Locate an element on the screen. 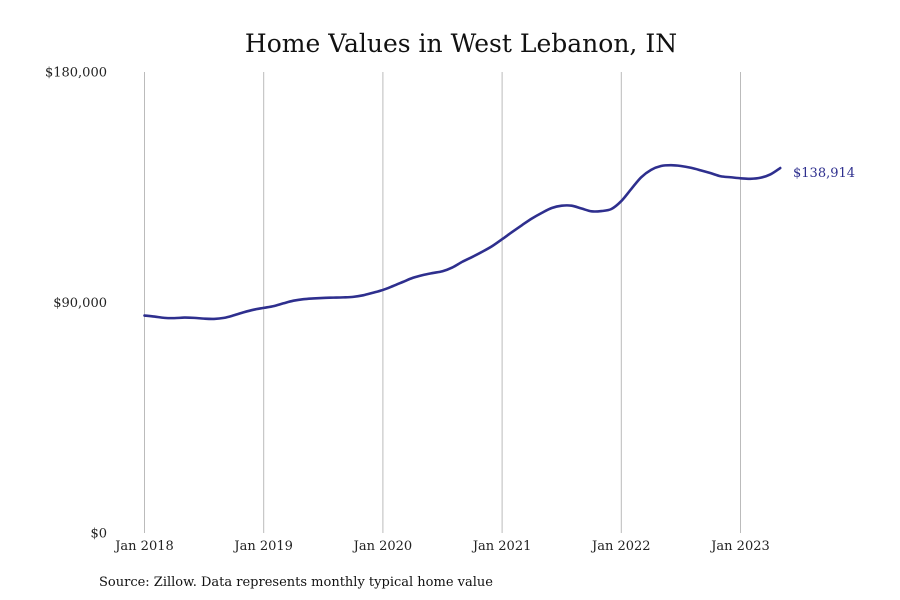 The height and width of the screenshot is (600, 900). chart-title: Home Values in West Lebanon, IN is located at coordinates (461, 43).